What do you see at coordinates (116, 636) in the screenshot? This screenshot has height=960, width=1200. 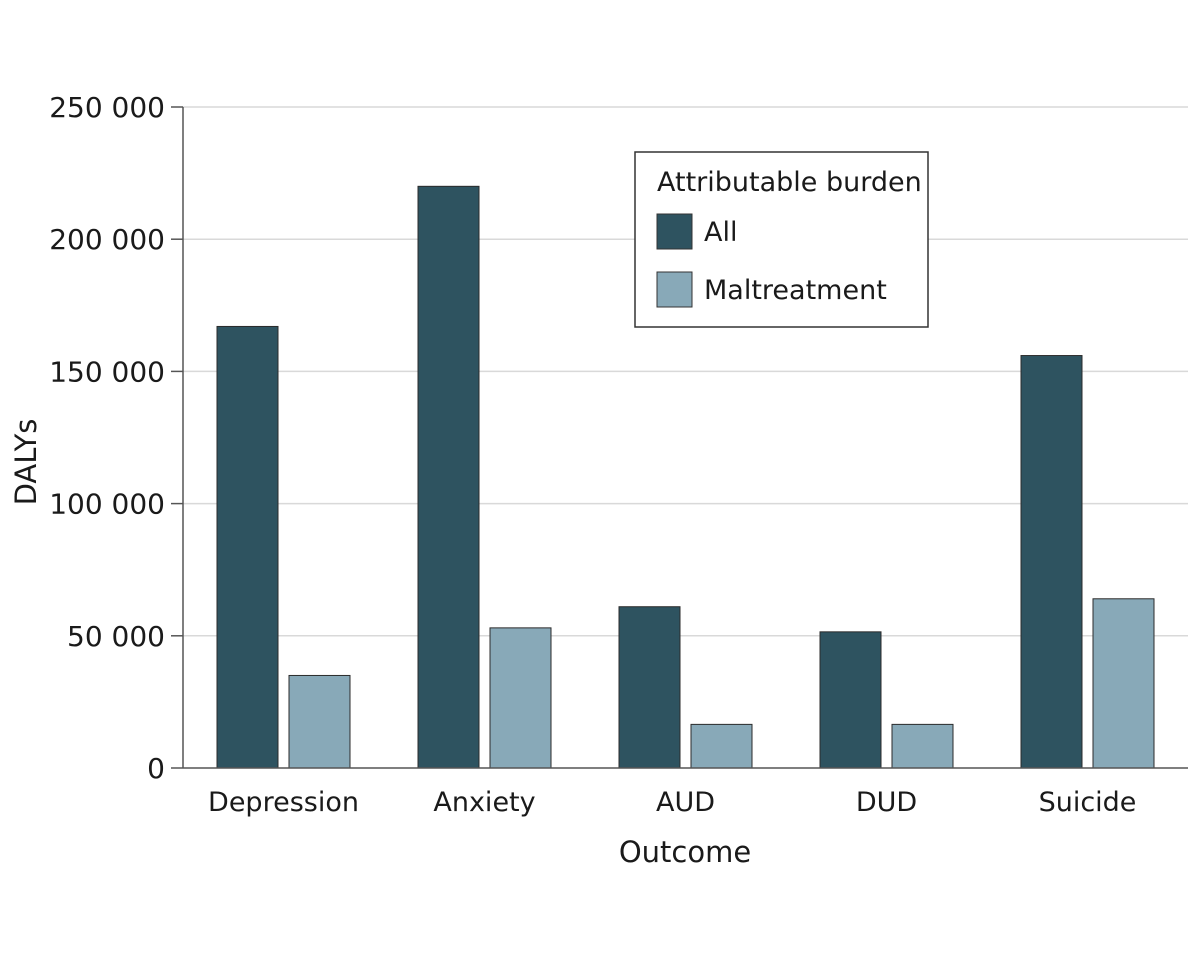 I see `y-tick-label: 50 000` at bounding box center [116, 636].